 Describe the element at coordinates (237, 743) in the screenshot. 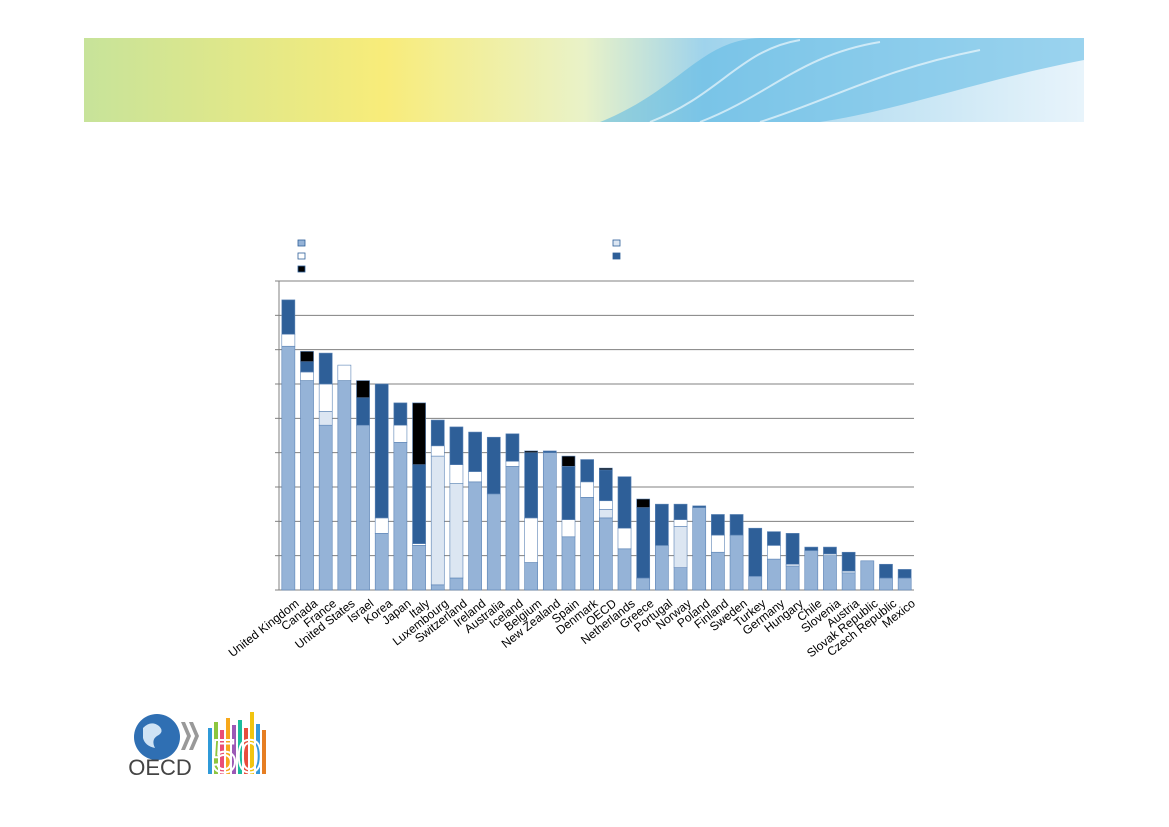

I see `anniversary-bars` at that location.